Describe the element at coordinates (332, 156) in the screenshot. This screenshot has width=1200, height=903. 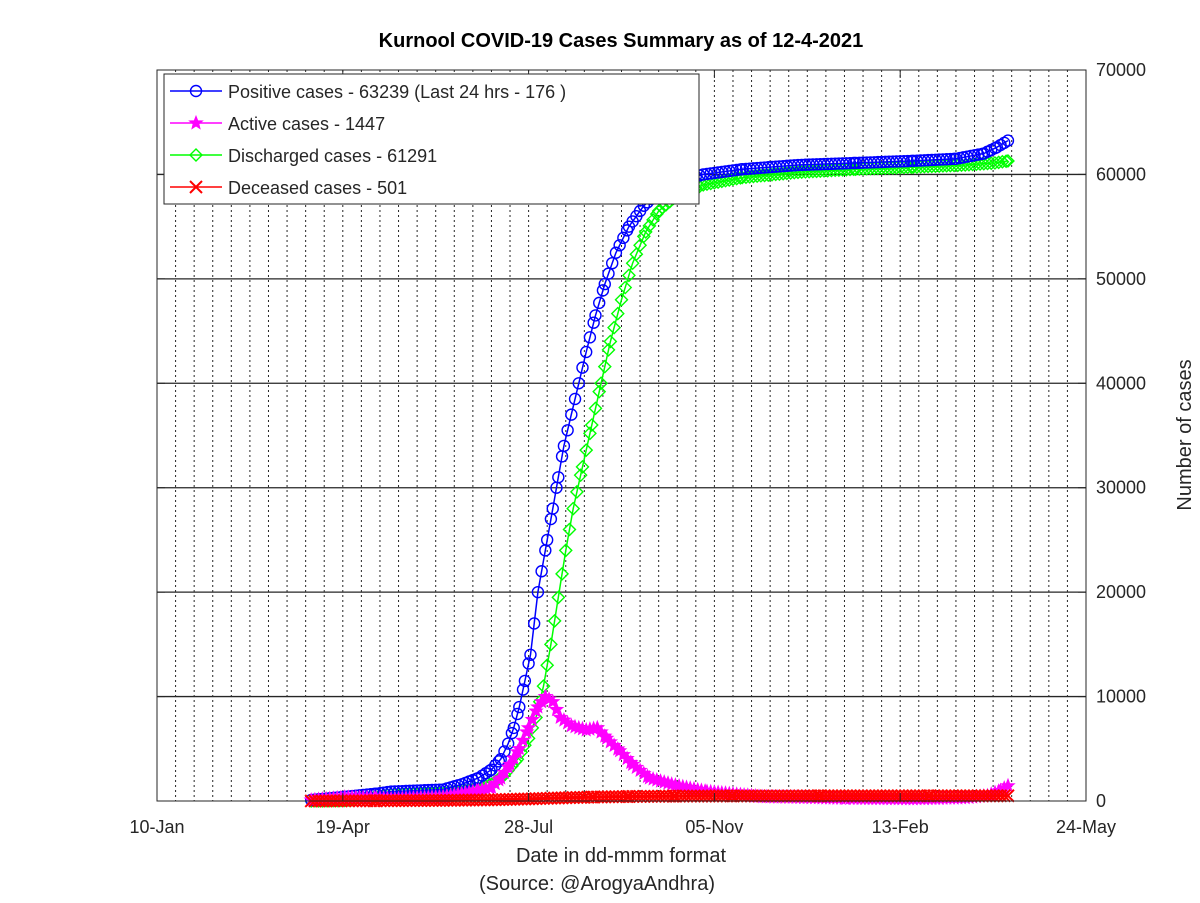
I see `legend-label: Discharged cases - 61291` at that location.